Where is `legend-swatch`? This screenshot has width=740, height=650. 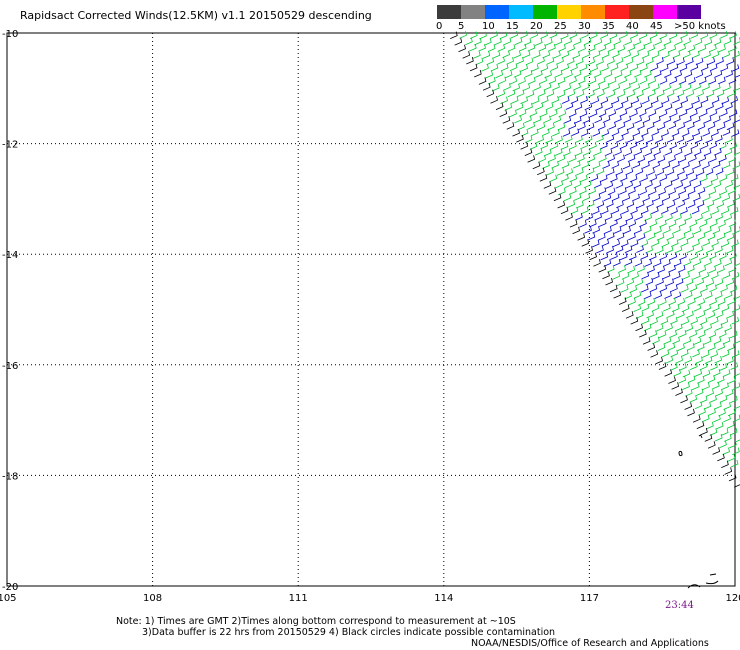
legend-swatch is located at coordinates (617, 12).